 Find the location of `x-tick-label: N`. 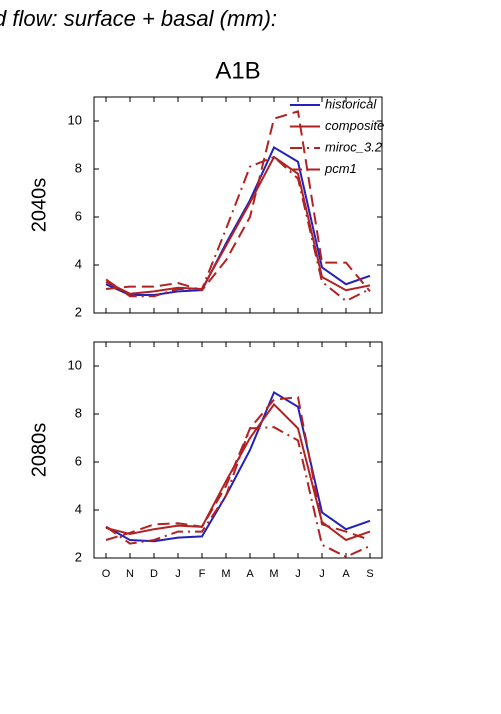

x-tick-label: N is located at coordinates (130, 574).